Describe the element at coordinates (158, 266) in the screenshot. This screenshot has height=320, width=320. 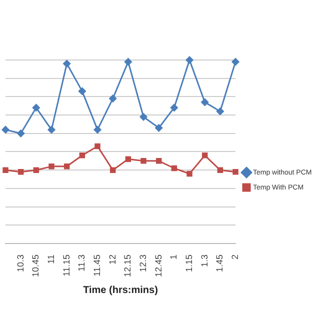
I see `x-tick-label: 12.45` at that location.